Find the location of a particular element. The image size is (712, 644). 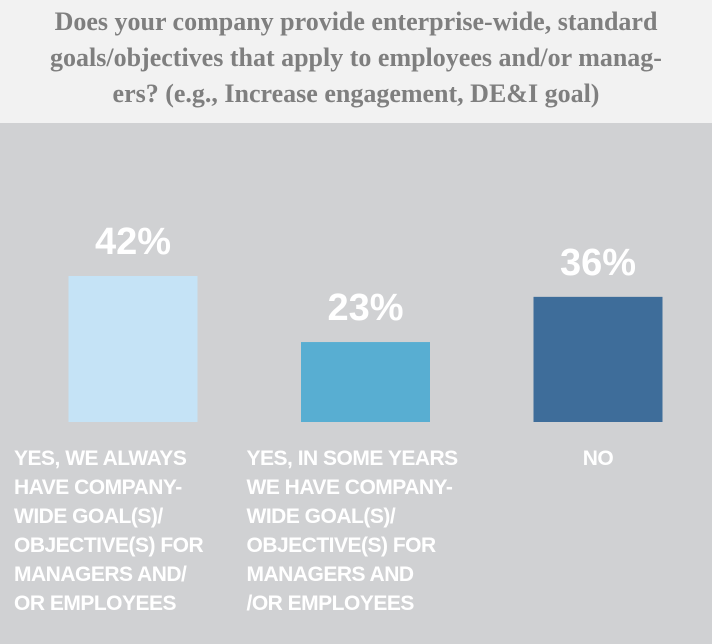

category-label: NO is located at coordinates (598, 458).